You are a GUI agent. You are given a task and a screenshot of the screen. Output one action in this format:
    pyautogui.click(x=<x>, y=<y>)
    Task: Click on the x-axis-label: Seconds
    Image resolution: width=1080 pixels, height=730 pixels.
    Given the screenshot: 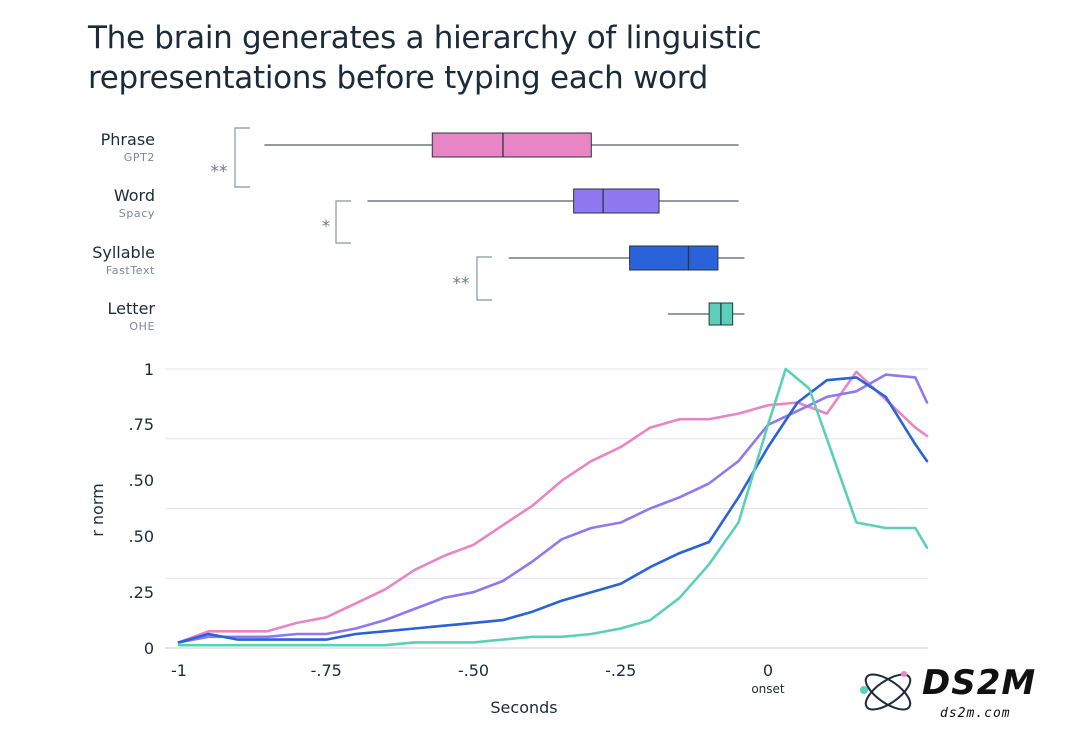 What is the action you would take?
    pyautogui.click(x=523, y=707)
    